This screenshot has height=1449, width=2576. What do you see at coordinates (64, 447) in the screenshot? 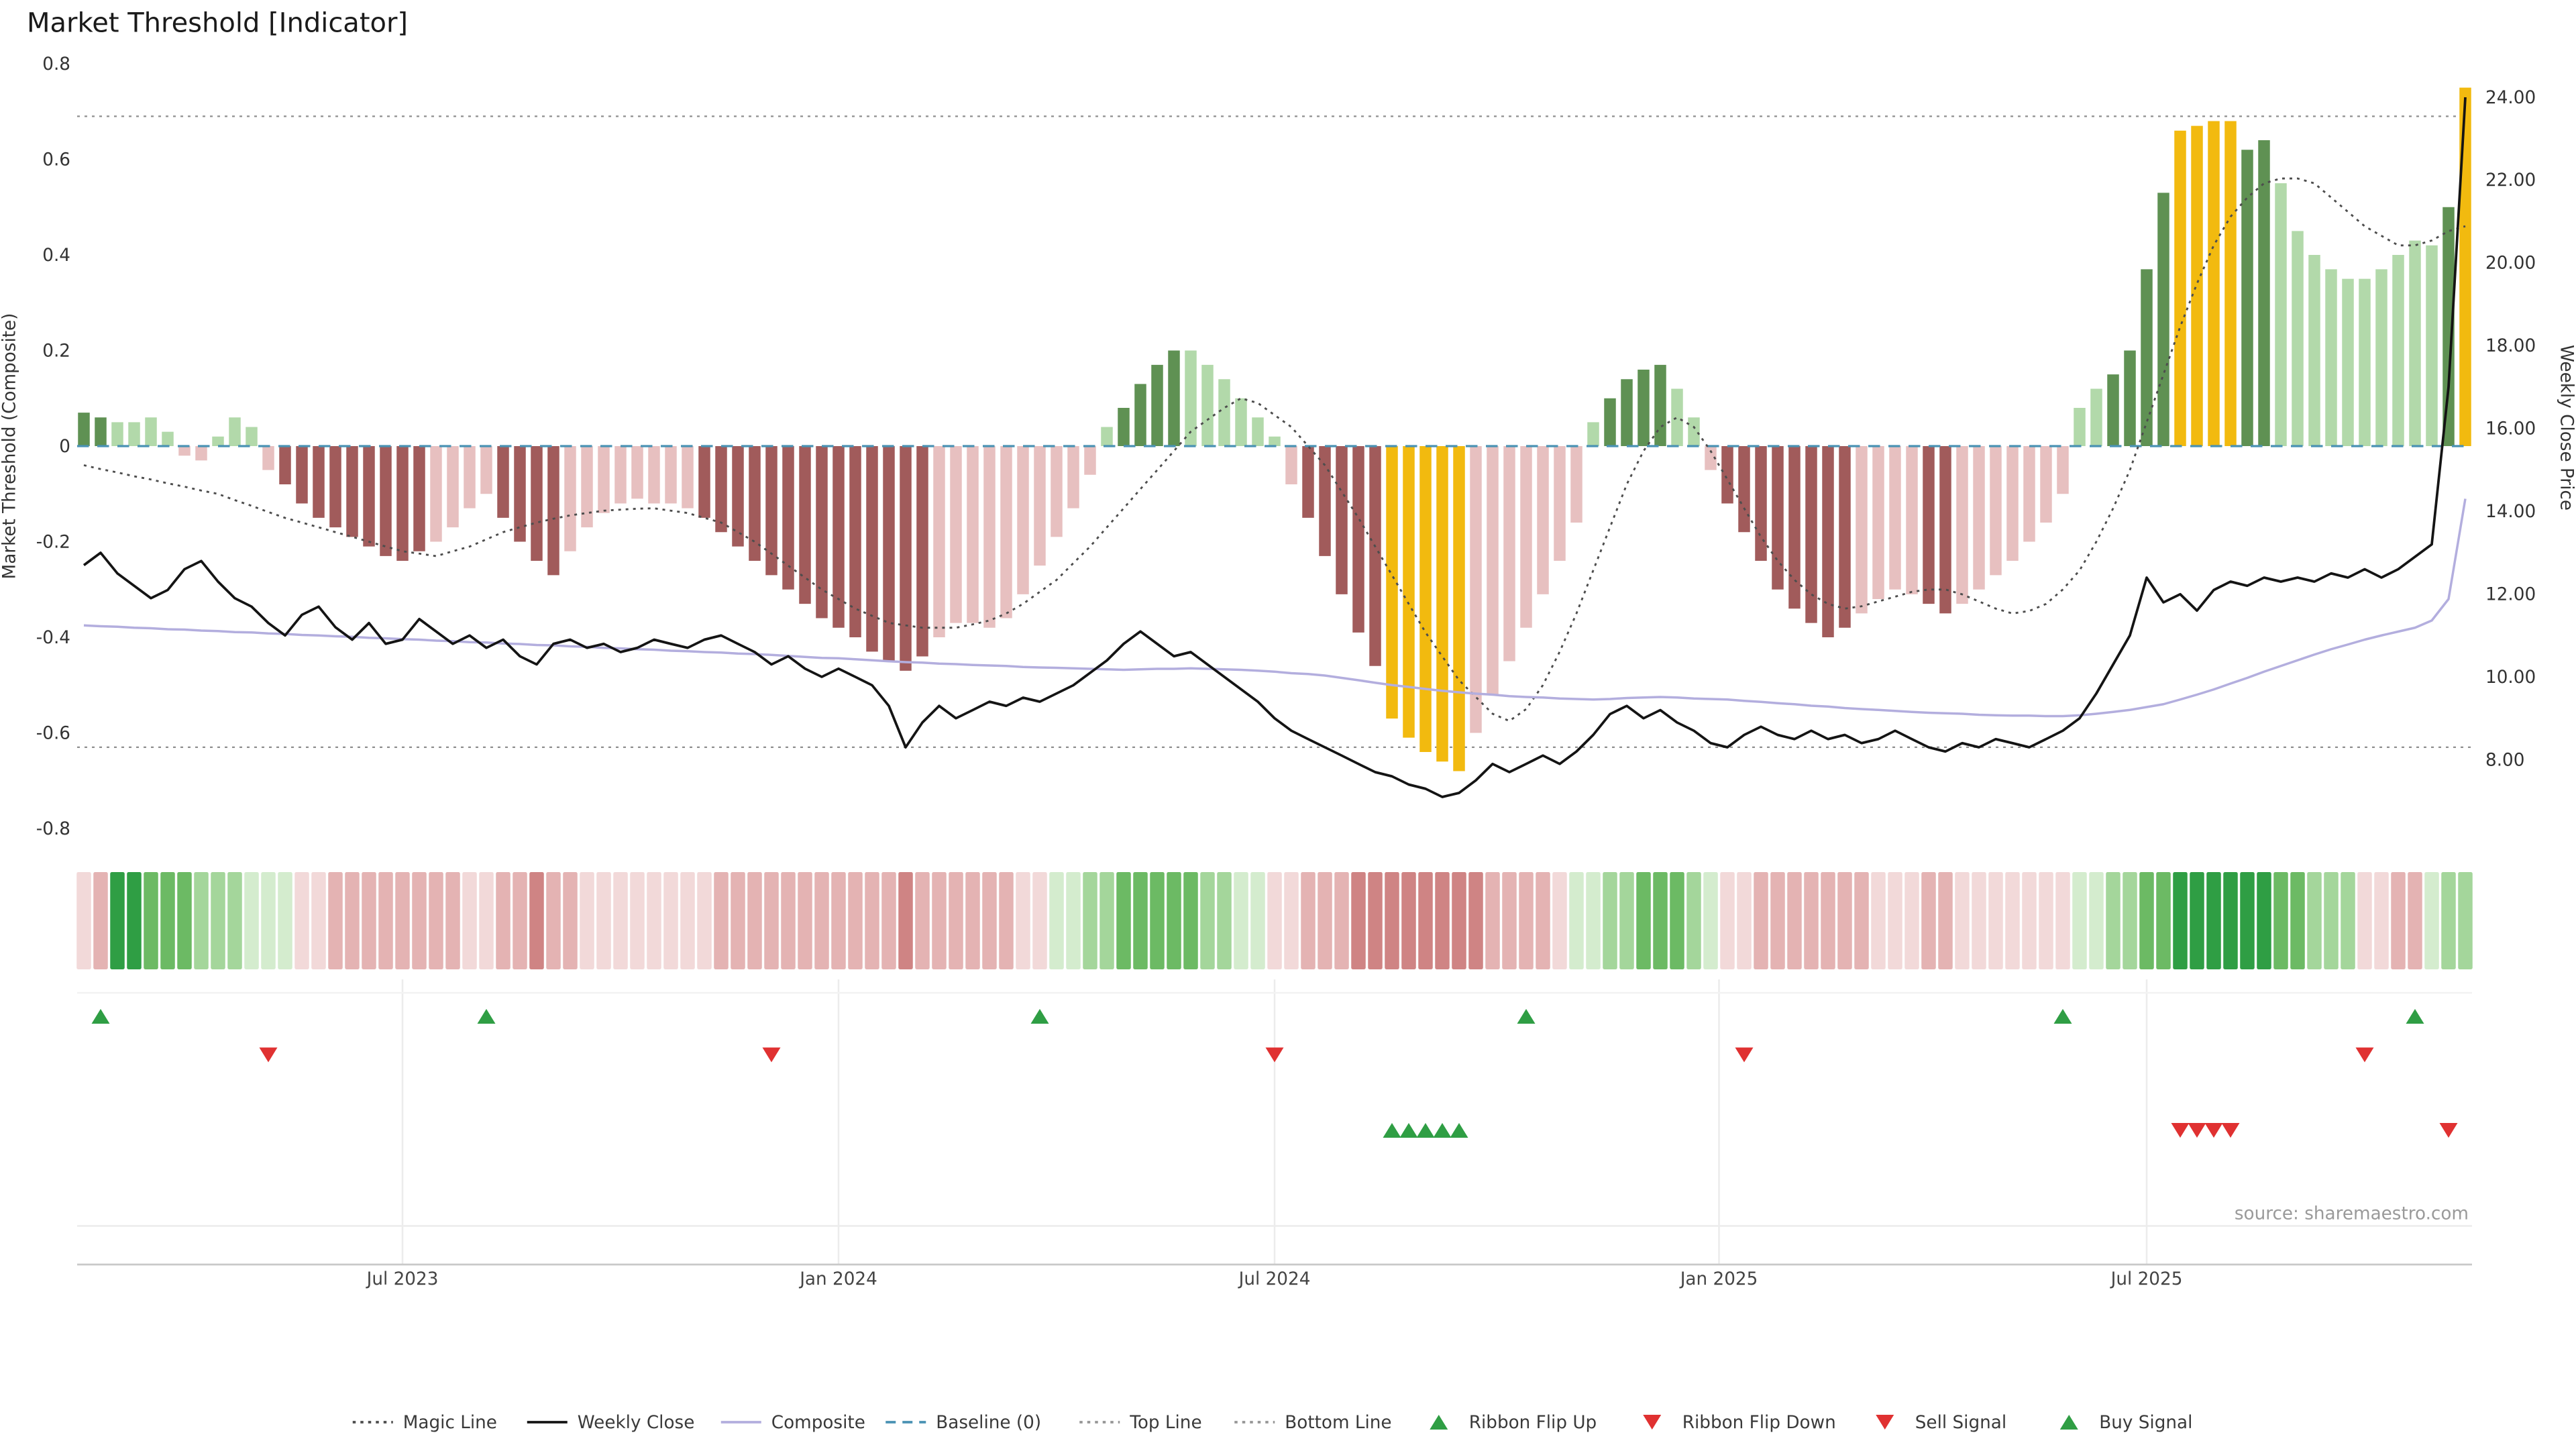
I see `y-left-tick-label: 0` at bounding box center [64, 447].